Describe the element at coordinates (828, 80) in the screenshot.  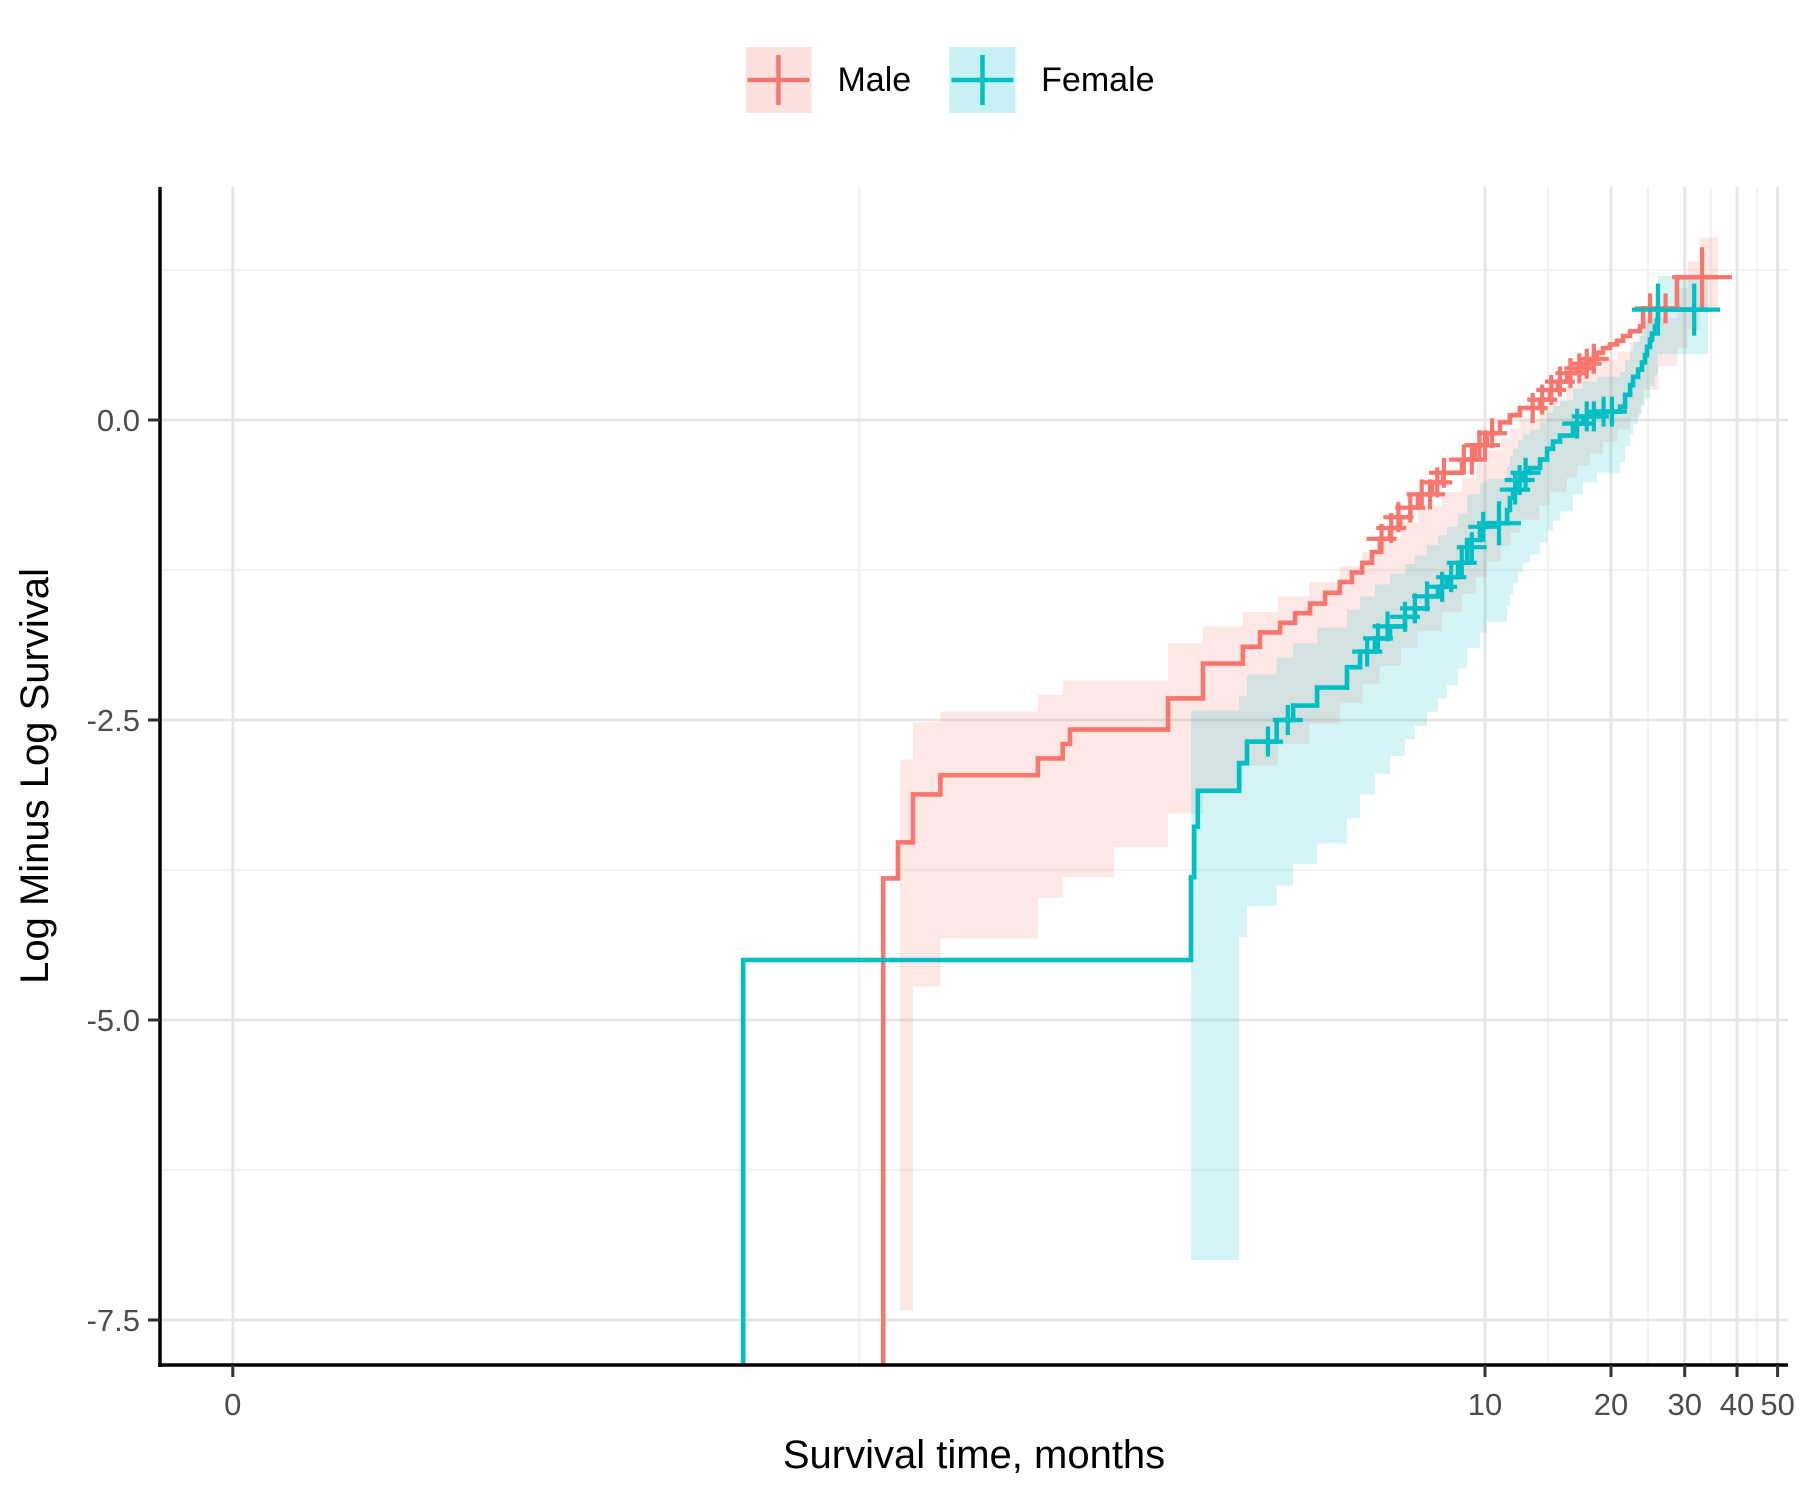
I see `legend-item-male: Male` at that location.